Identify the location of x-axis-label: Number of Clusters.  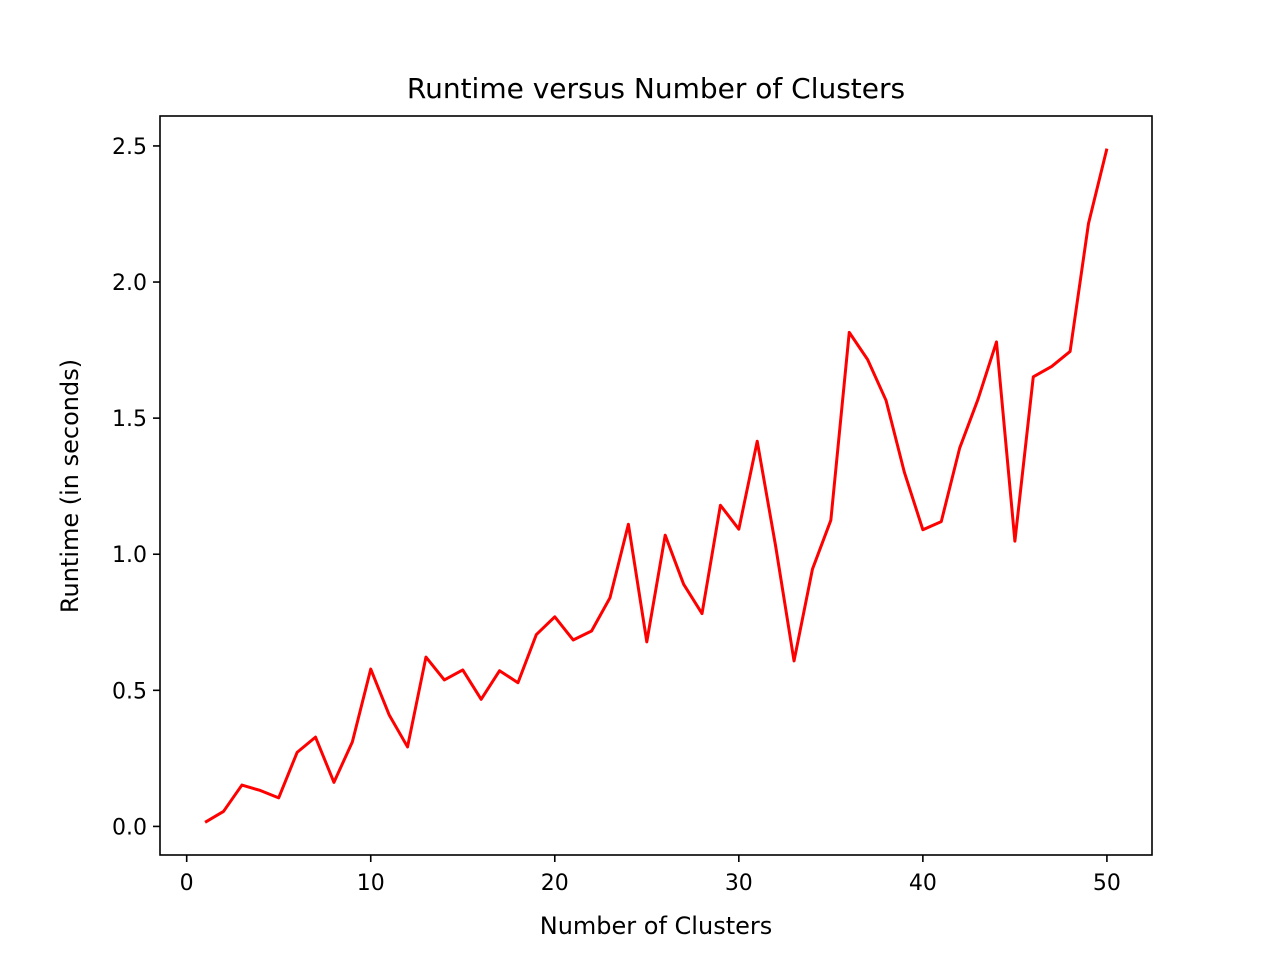
(656, 926).